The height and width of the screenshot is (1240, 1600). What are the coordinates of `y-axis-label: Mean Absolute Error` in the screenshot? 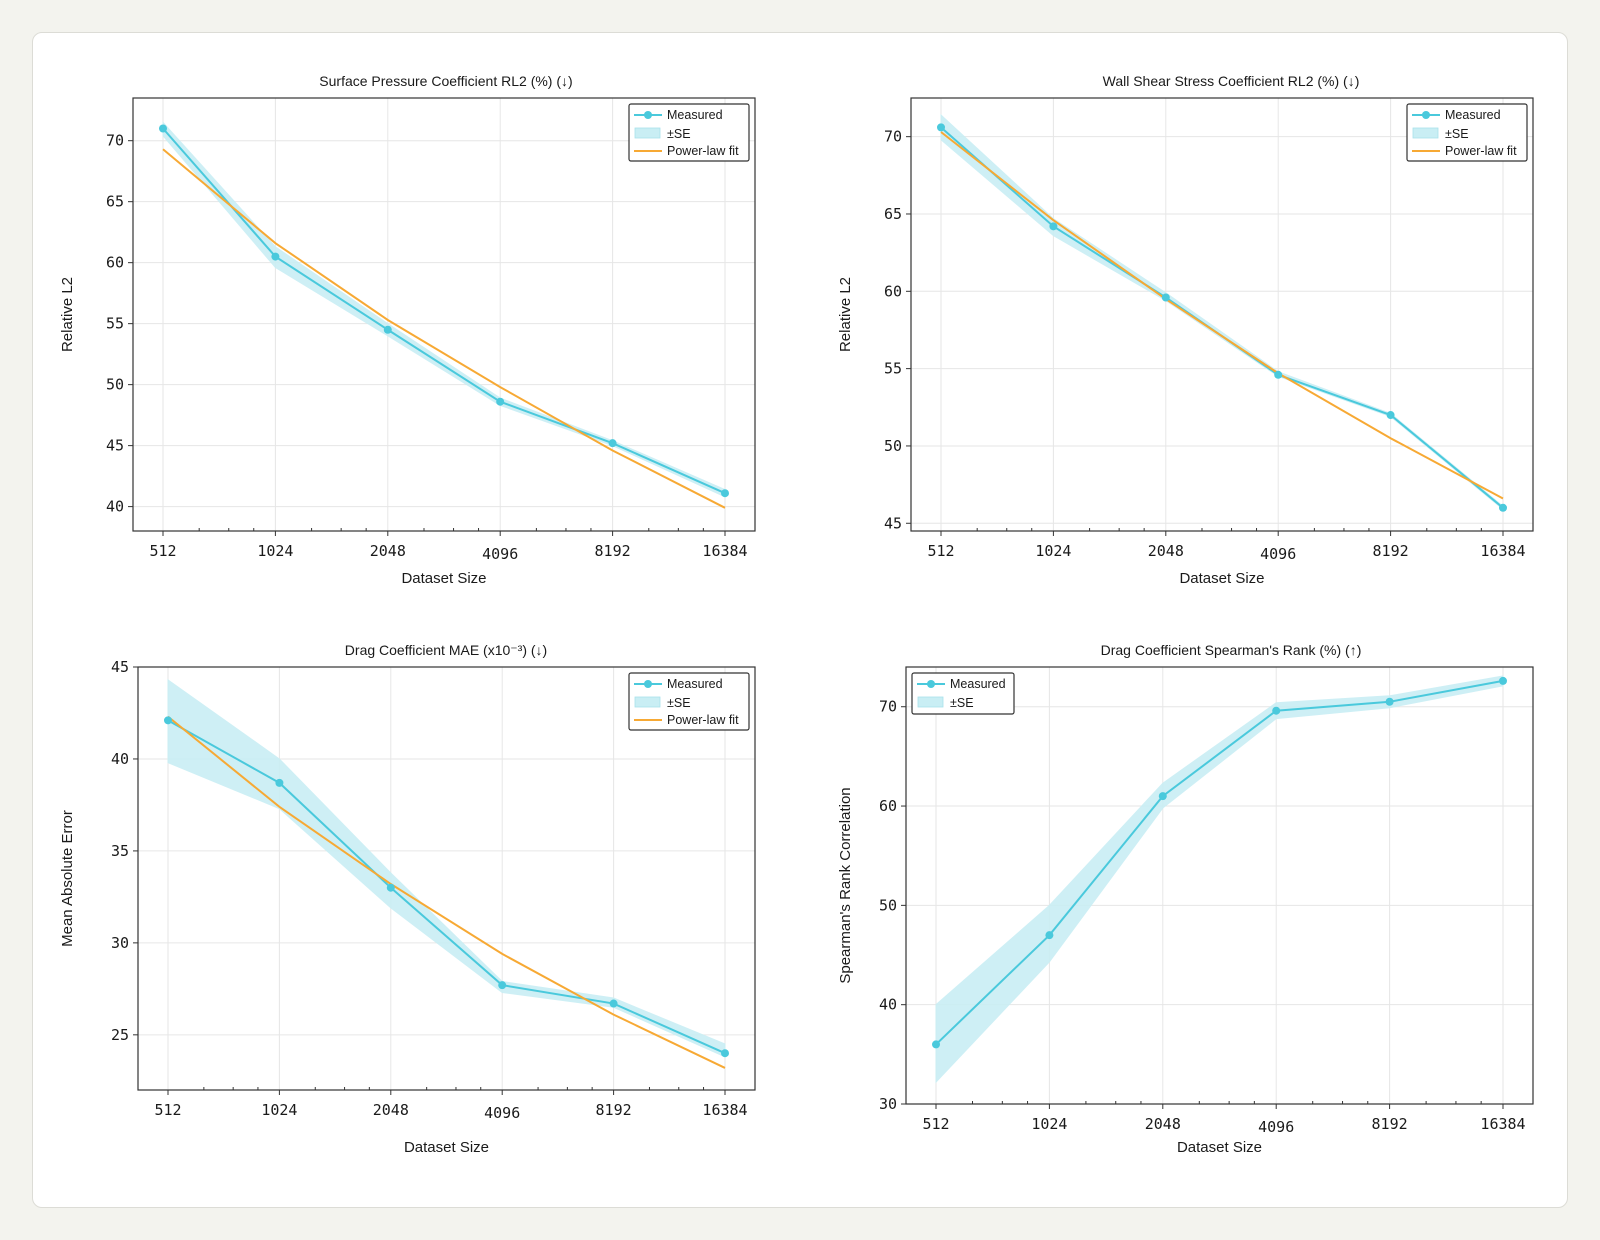 It's located at (67, 878).